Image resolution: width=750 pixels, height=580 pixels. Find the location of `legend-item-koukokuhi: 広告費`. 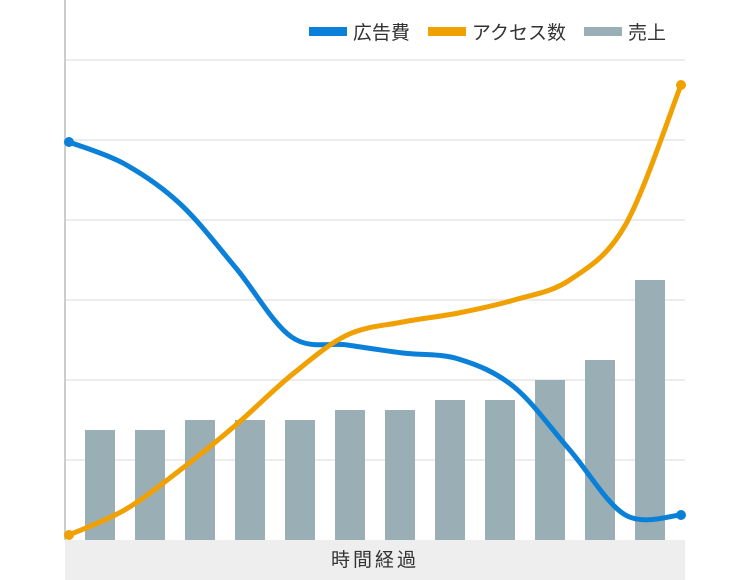

legend-item-koukokuhi: 広告費 is located at coordinates (359, 31).